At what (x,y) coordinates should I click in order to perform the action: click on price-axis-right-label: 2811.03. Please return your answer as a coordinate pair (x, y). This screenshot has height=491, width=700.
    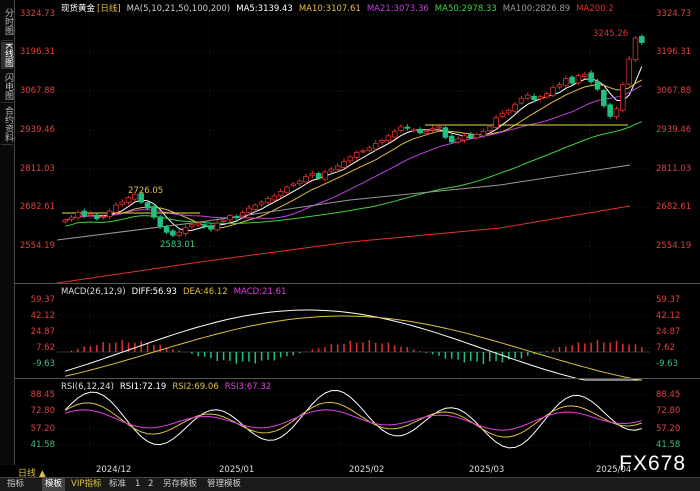
    Looking at the image, I should click on (674, 169).